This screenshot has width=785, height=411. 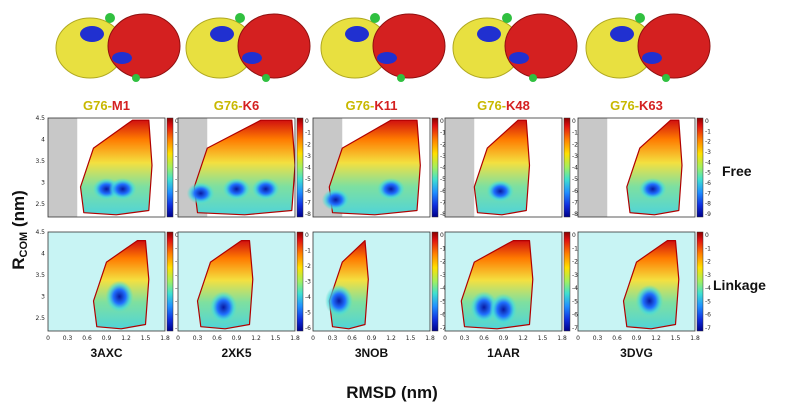 I want to click on panel-background, so click(x=371, y=281).